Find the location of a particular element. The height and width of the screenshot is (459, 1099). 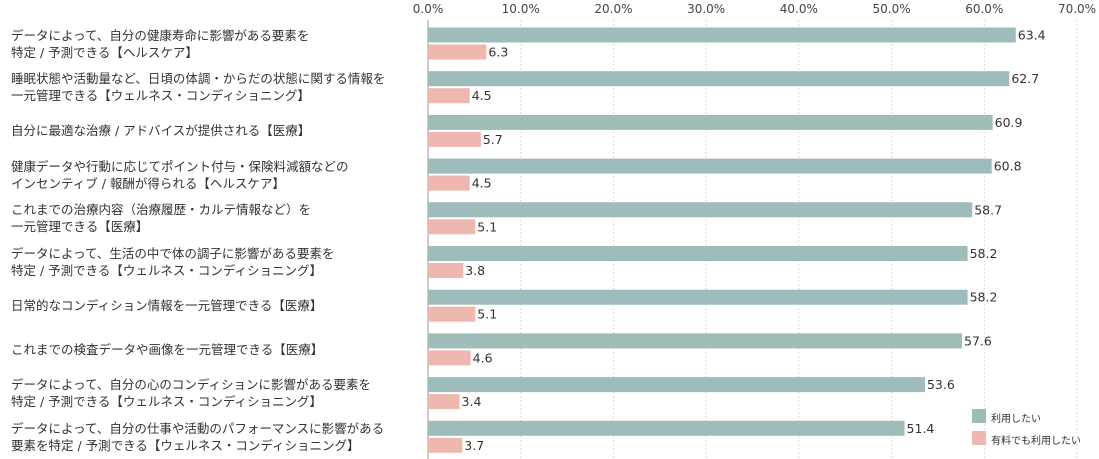

category-label-line: 一元管理できる【ウェルネス・コンディショニング】 is located at coordinates (160, 96).